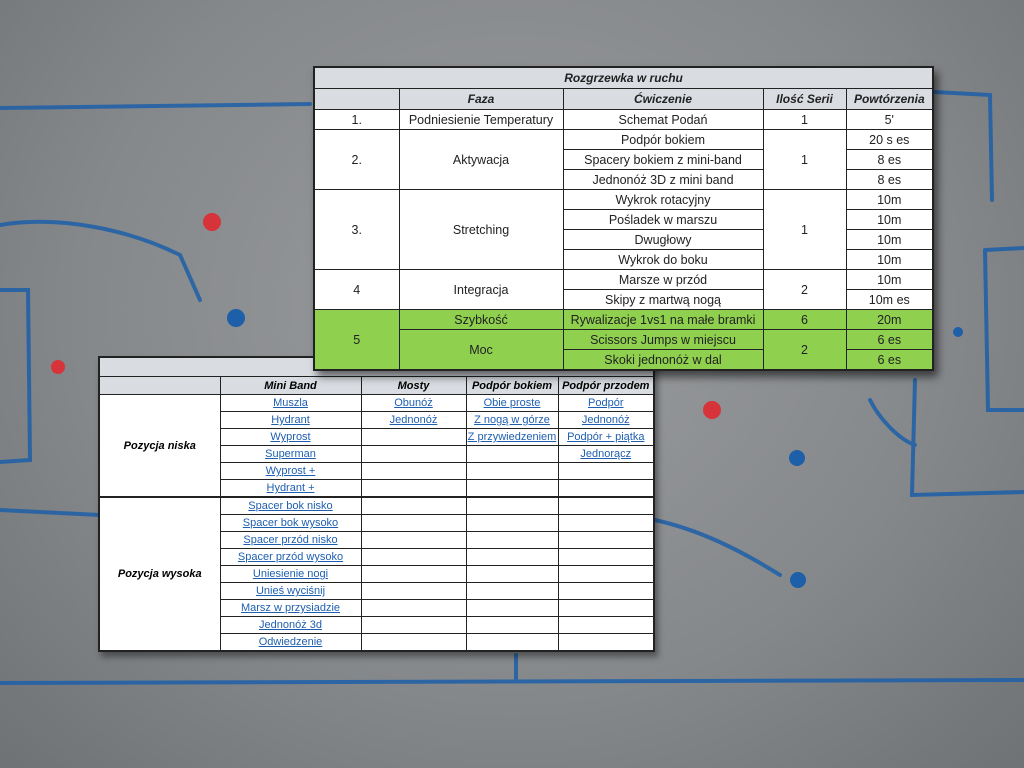  Describe the element at coordinates (804, 119) in the screenshot. I see `series-count: 1` at that location.